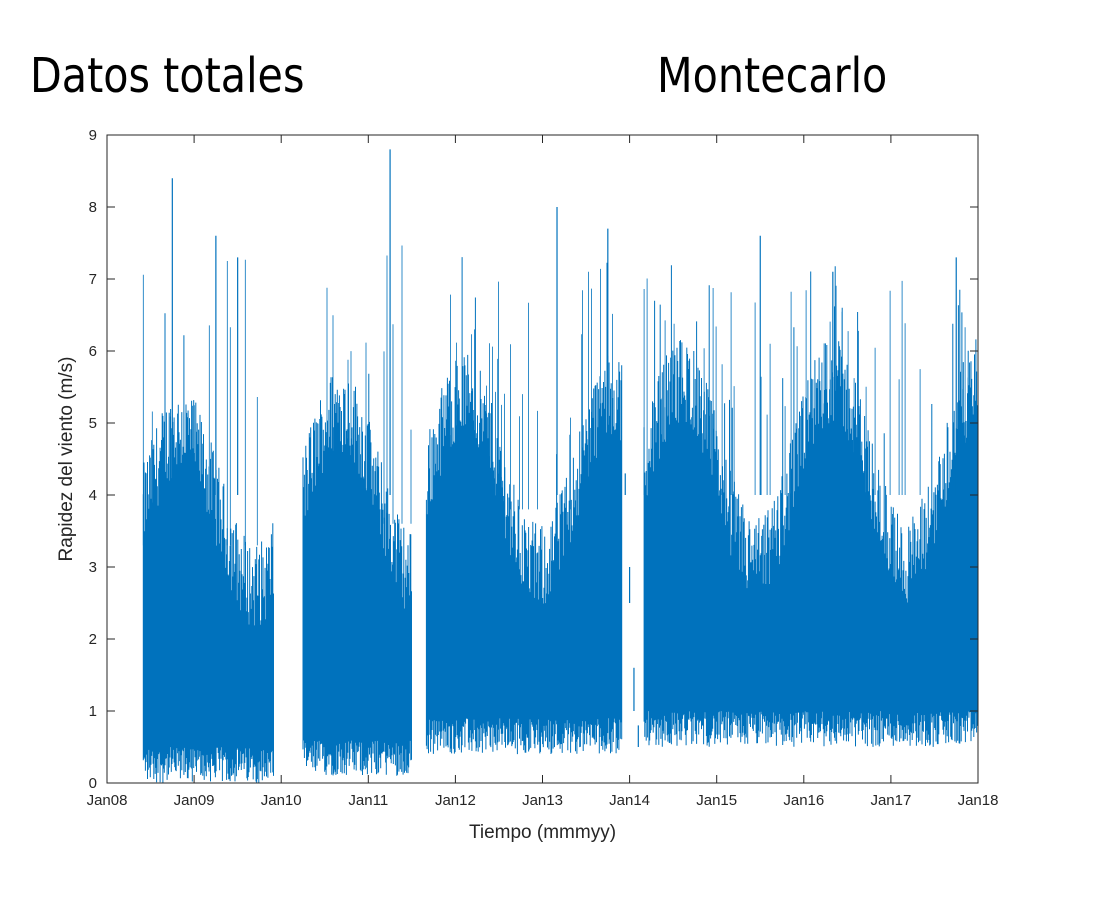 This screenshot has height=897, width=1096. Describe the element at coordinates (107, 800) in the screenshot. I see `x-tick-label: Jan08` at that location.